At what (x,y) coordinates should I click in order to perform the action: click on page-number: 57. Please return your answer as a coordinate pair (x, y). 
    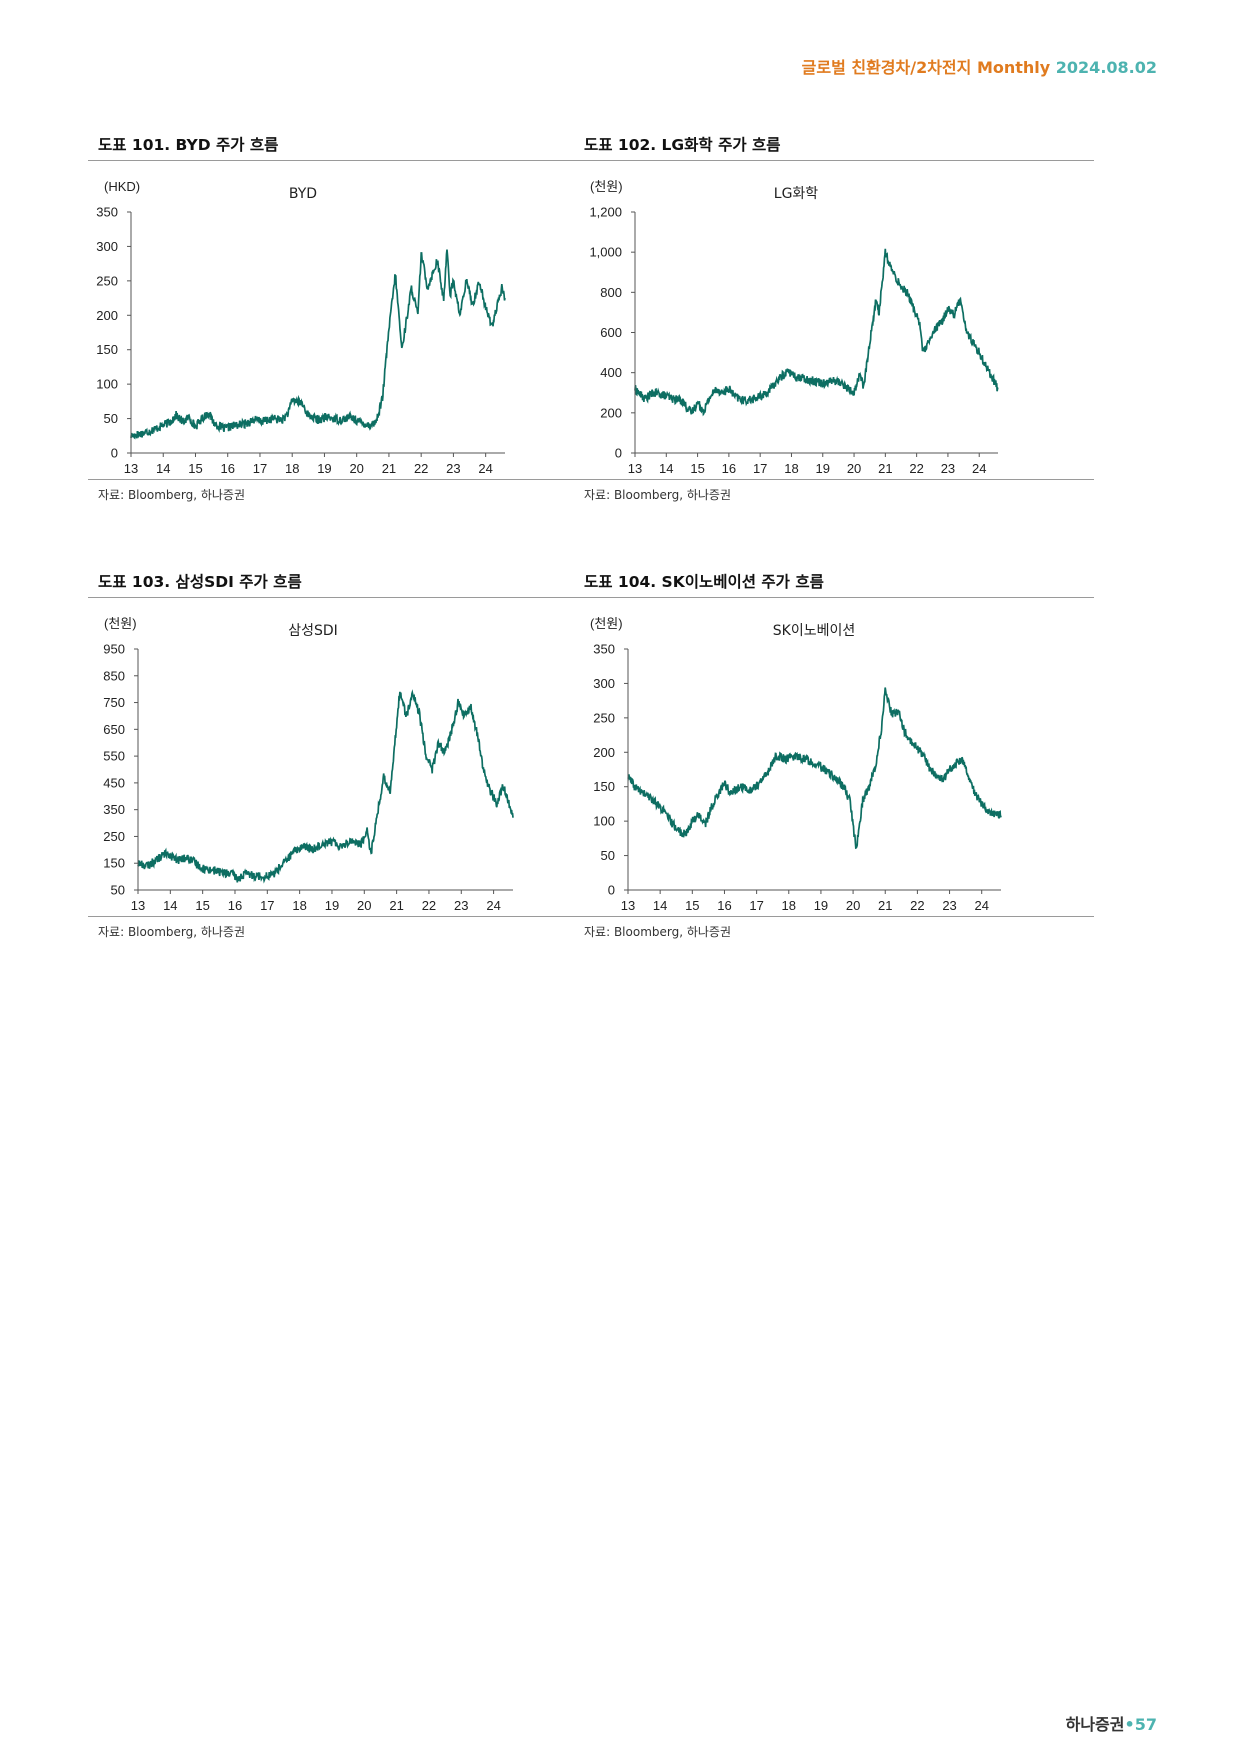
    Looking at the image, I should click on (1145, 1724).